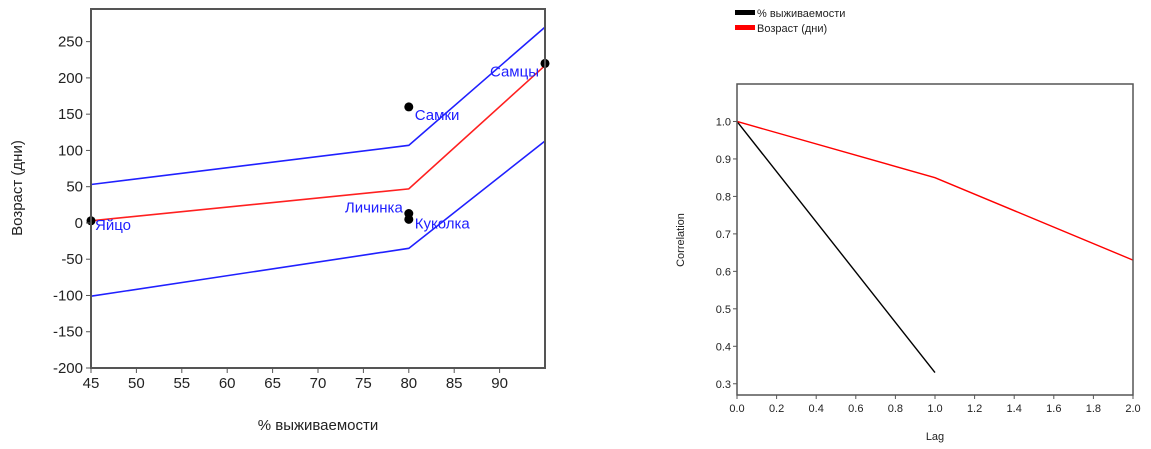  I want to click on y-tick-label: 50, so click(74, 187).